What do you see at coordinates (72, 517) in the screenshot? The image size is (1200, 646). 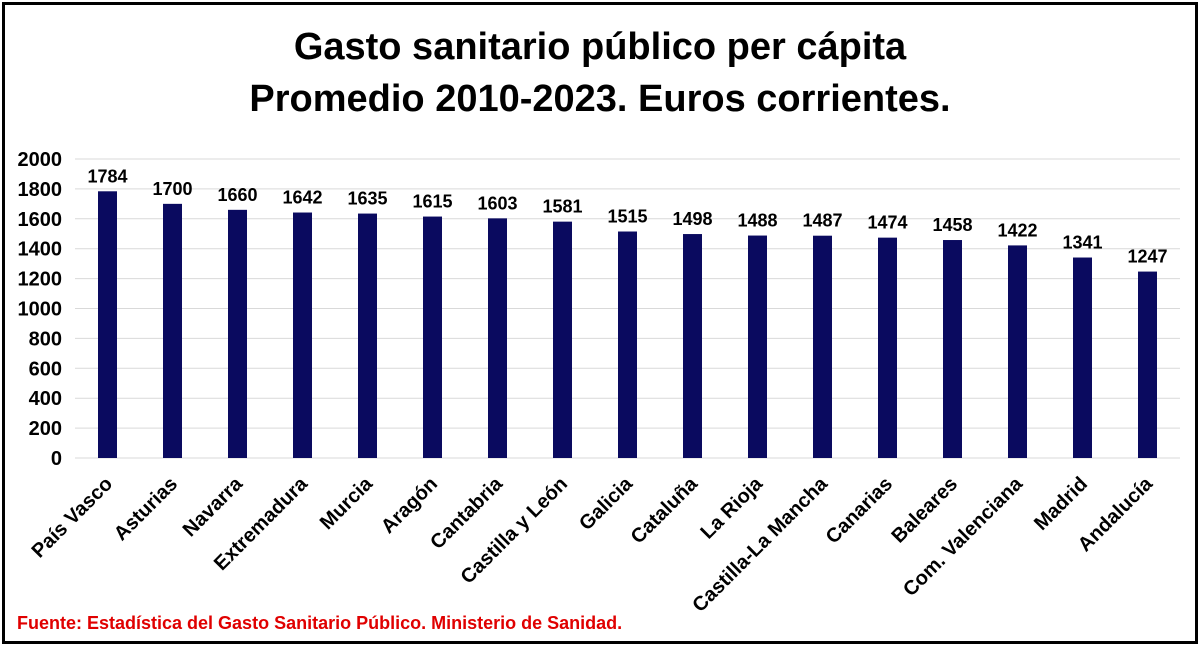 I see `x-category-label: País Vasco` at bounding box center [72, 517].